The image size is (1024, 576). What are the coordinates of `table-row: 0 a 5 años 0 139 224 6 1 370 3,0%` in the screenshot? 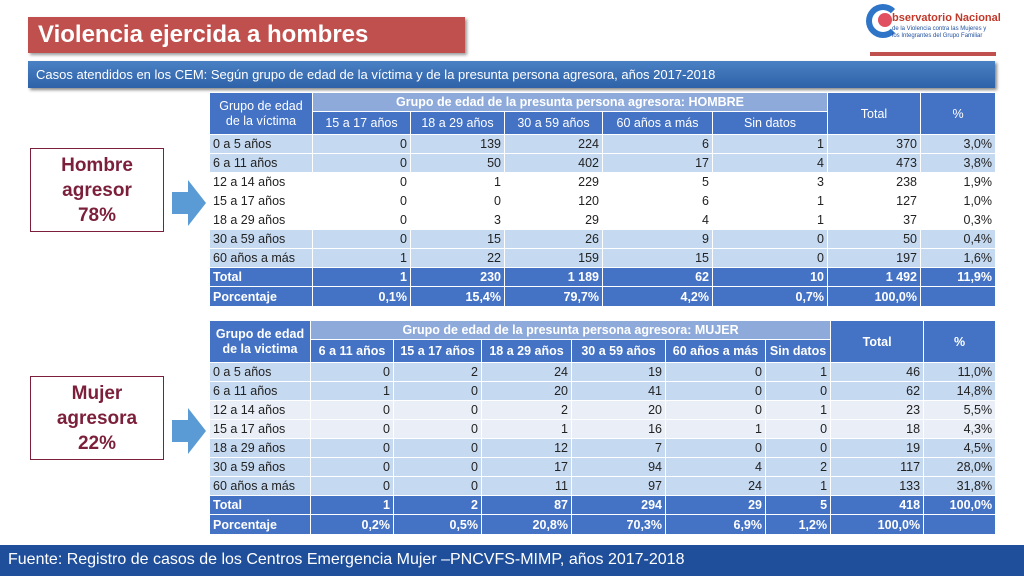 It's located at (602, 144).